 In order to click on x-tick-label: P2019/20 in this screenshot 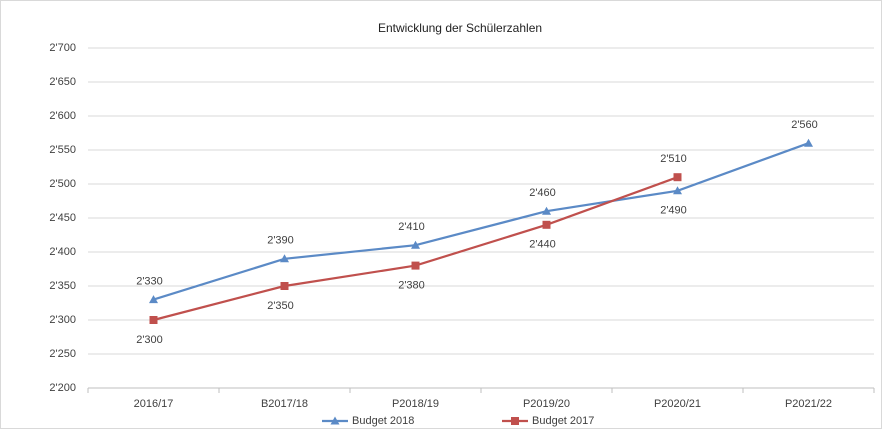, I will do `click(546, 404)`.